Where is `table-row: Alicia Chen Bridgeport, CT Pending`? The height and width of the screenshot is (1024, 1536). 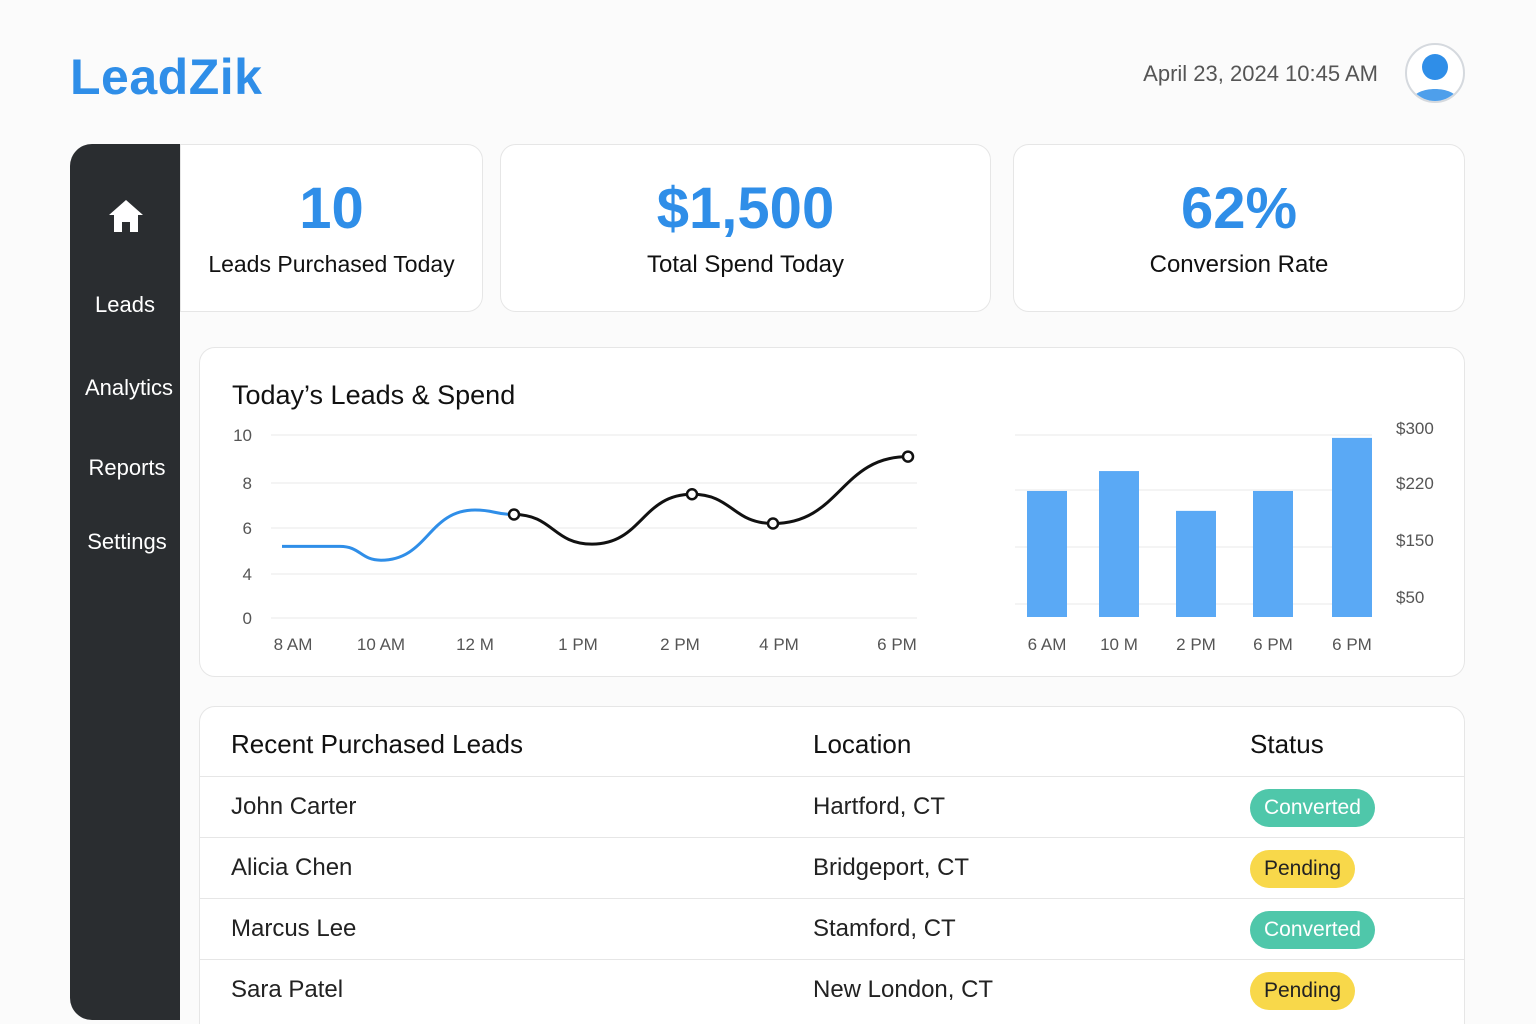 table-row: Alicia Chen Bridgeport, CT Pending is located at coordinates (832, 867).